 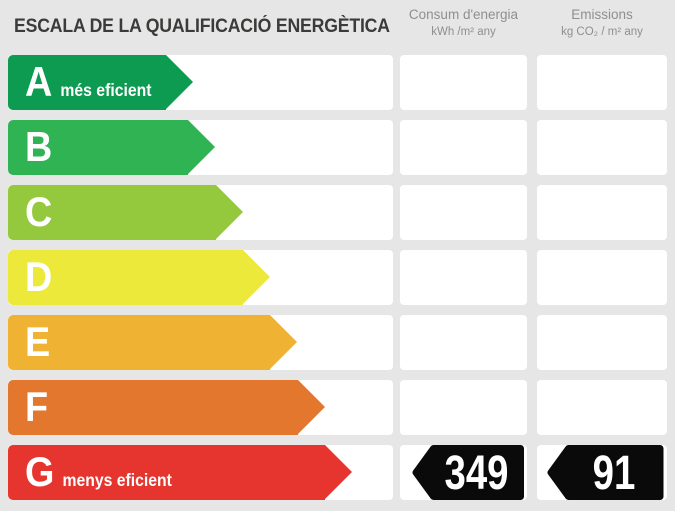 What do you see at coordinates (337, 342) in the screenshot?
I see `rating-row-e: E` at bounding box center [337, 342].